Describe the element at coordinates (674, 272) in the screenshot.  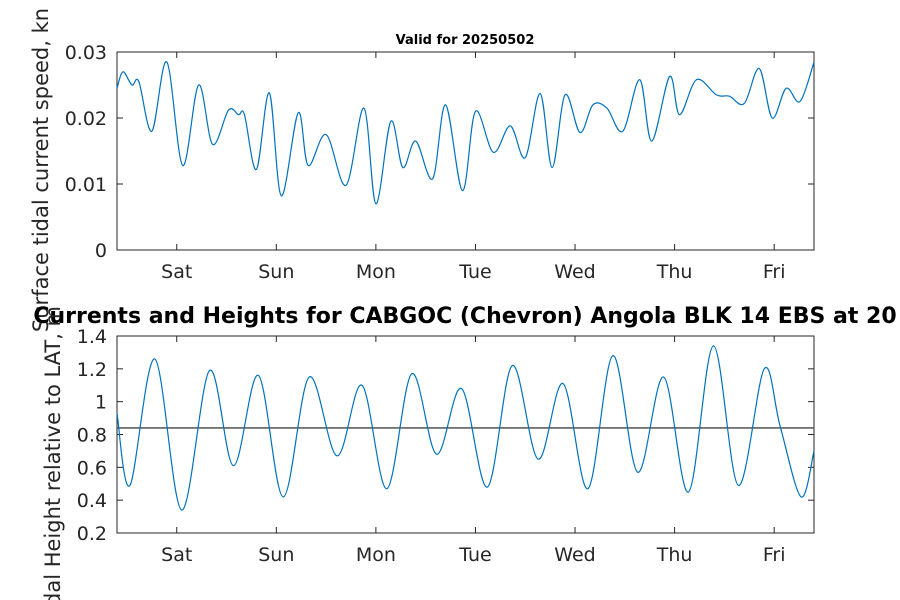
I see `current-speed-x-tick-label: Thu` at that location.